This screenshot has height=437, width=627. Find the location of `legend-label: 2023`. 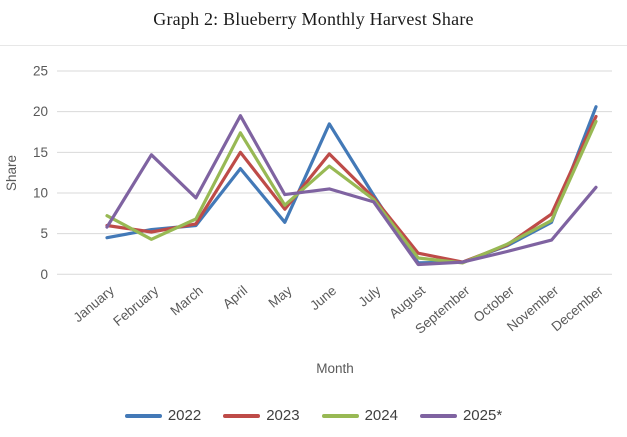

legend-label: 2023 is located at coordinates (283, 415).